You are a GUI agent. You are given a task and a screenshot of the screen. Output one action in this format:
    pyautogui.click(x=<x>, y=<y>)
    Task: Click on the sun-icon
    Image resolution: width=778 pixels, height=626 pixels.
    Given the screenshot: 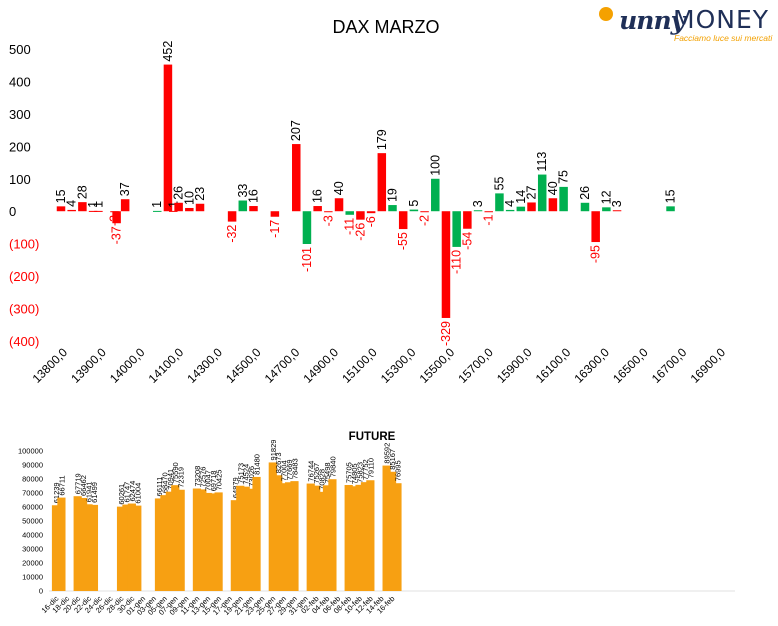 What is the action you would take?
    pyautogui.click(x=606, y=14)
    